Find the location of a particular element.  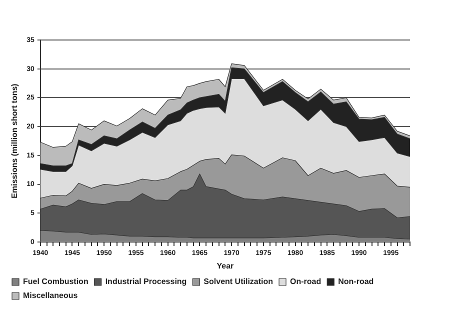

legend-label: On-road is located at coordinates (306, 281).